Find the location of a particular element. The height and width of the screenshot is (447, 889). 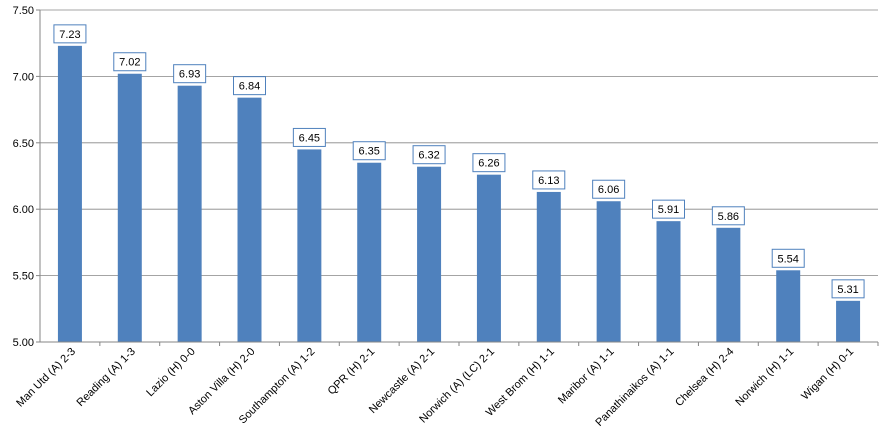

data-label-text: 6.13 is located at coordinates (548, 181).